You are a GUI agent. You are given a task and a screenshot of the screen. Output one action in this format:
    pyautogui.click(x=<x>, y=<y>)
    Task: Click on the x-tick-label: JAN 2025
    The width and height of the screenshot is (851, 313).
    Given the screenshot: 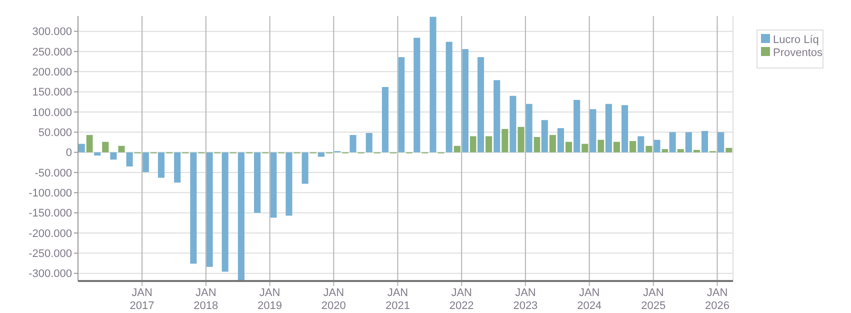 What is the action you would take?
    pyautogui.click(x=653, y=299)
    